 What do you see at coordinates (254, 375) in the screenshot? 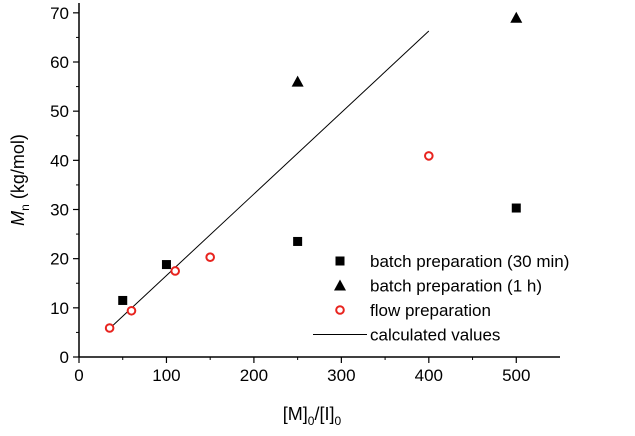
I see `x-tick-label: 200` at bounding box center [254, 375].